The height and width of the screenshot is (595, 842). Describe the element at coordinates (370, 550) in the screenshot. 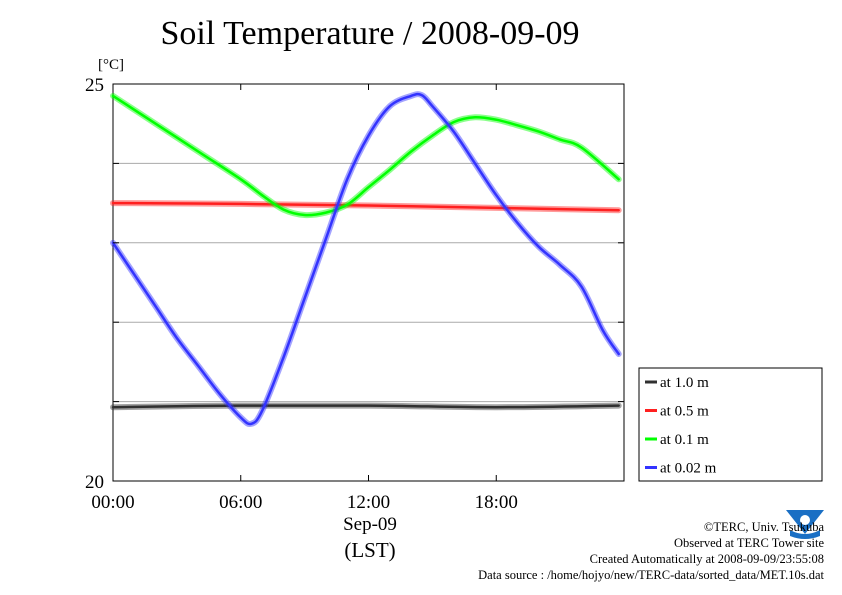

I see `x-axis-label: (LST)` at that location.